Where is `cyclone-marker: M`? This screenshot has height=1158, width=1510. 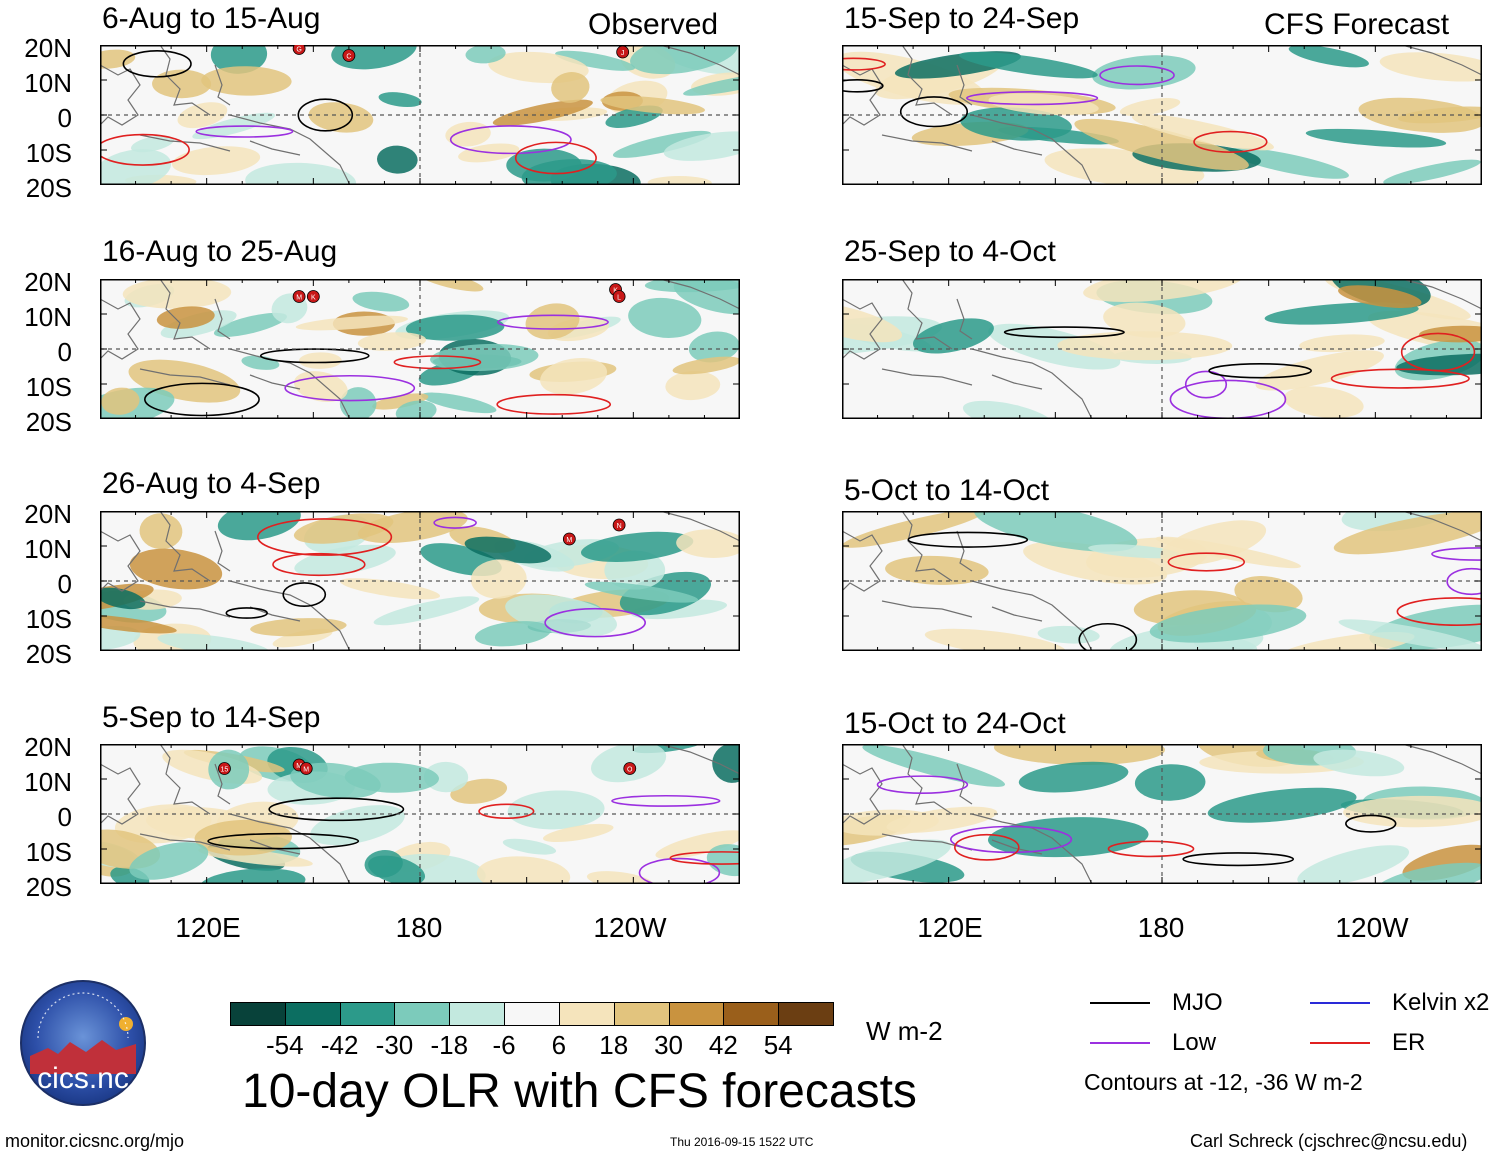 cyclone-marker: M is located at coordinates (299, 296).